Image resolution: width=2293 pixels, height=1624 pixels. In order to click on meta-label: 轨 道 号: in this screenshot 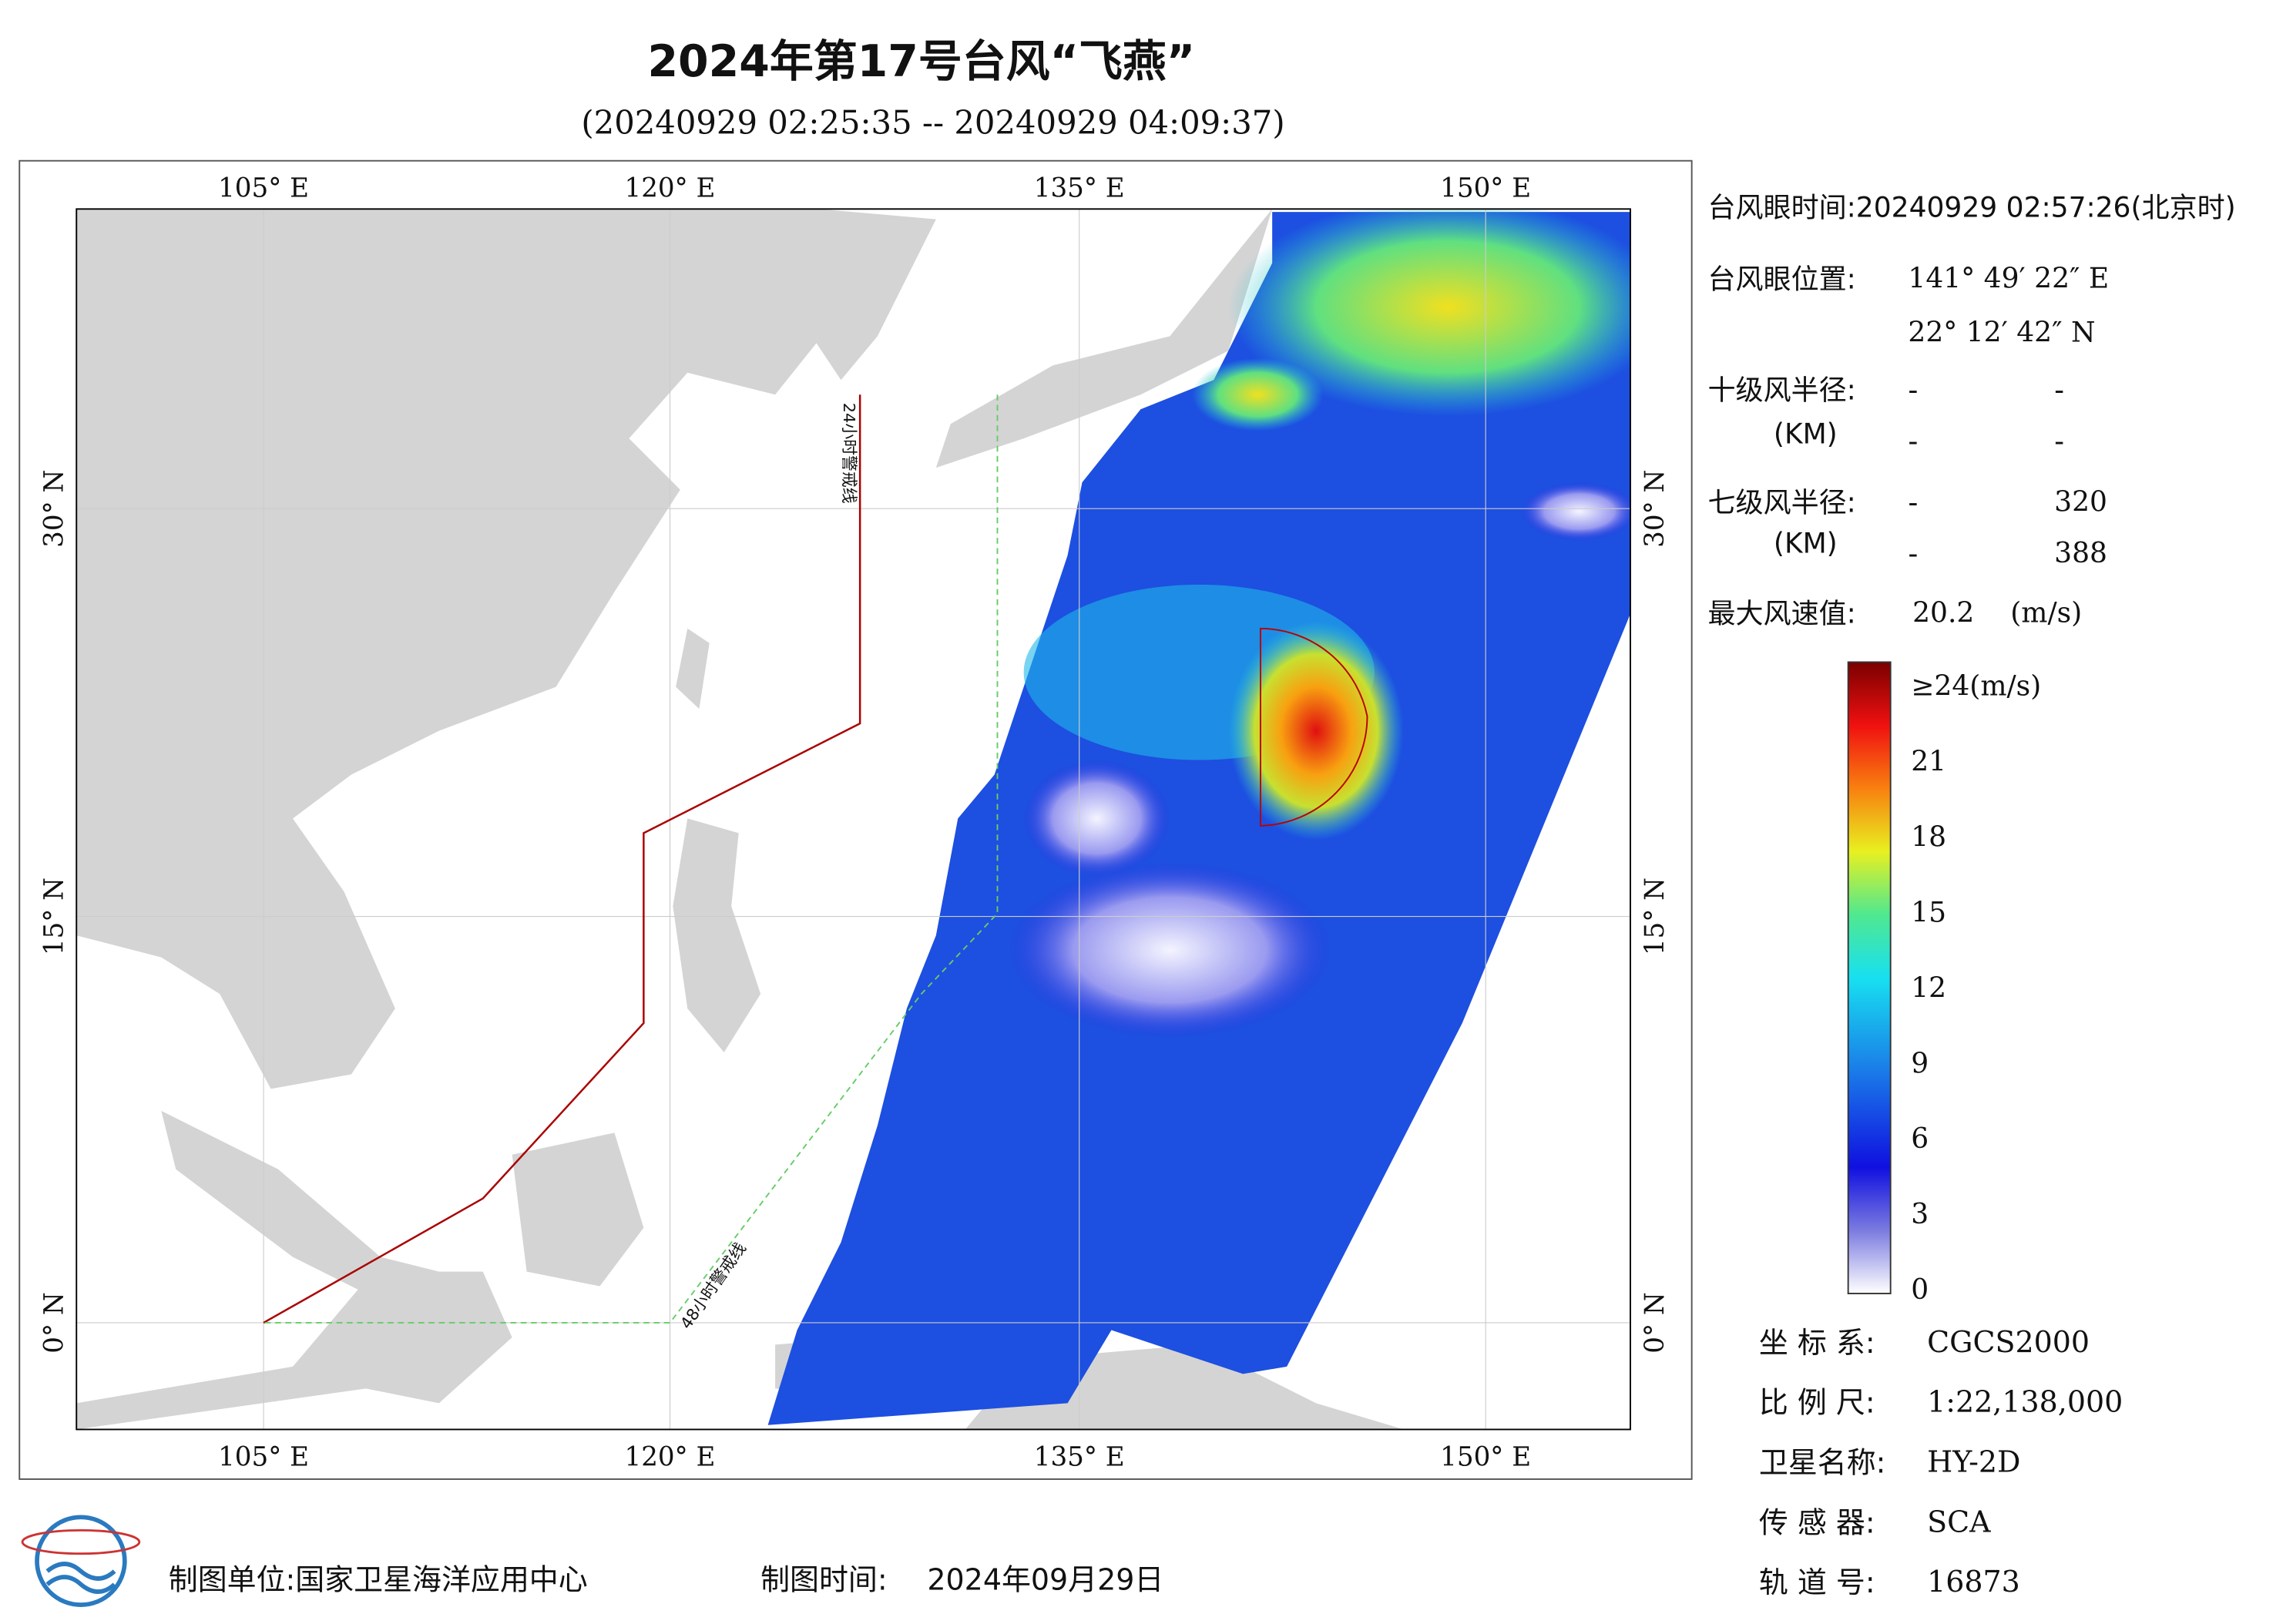, I will do `click(1817, 1582)`.